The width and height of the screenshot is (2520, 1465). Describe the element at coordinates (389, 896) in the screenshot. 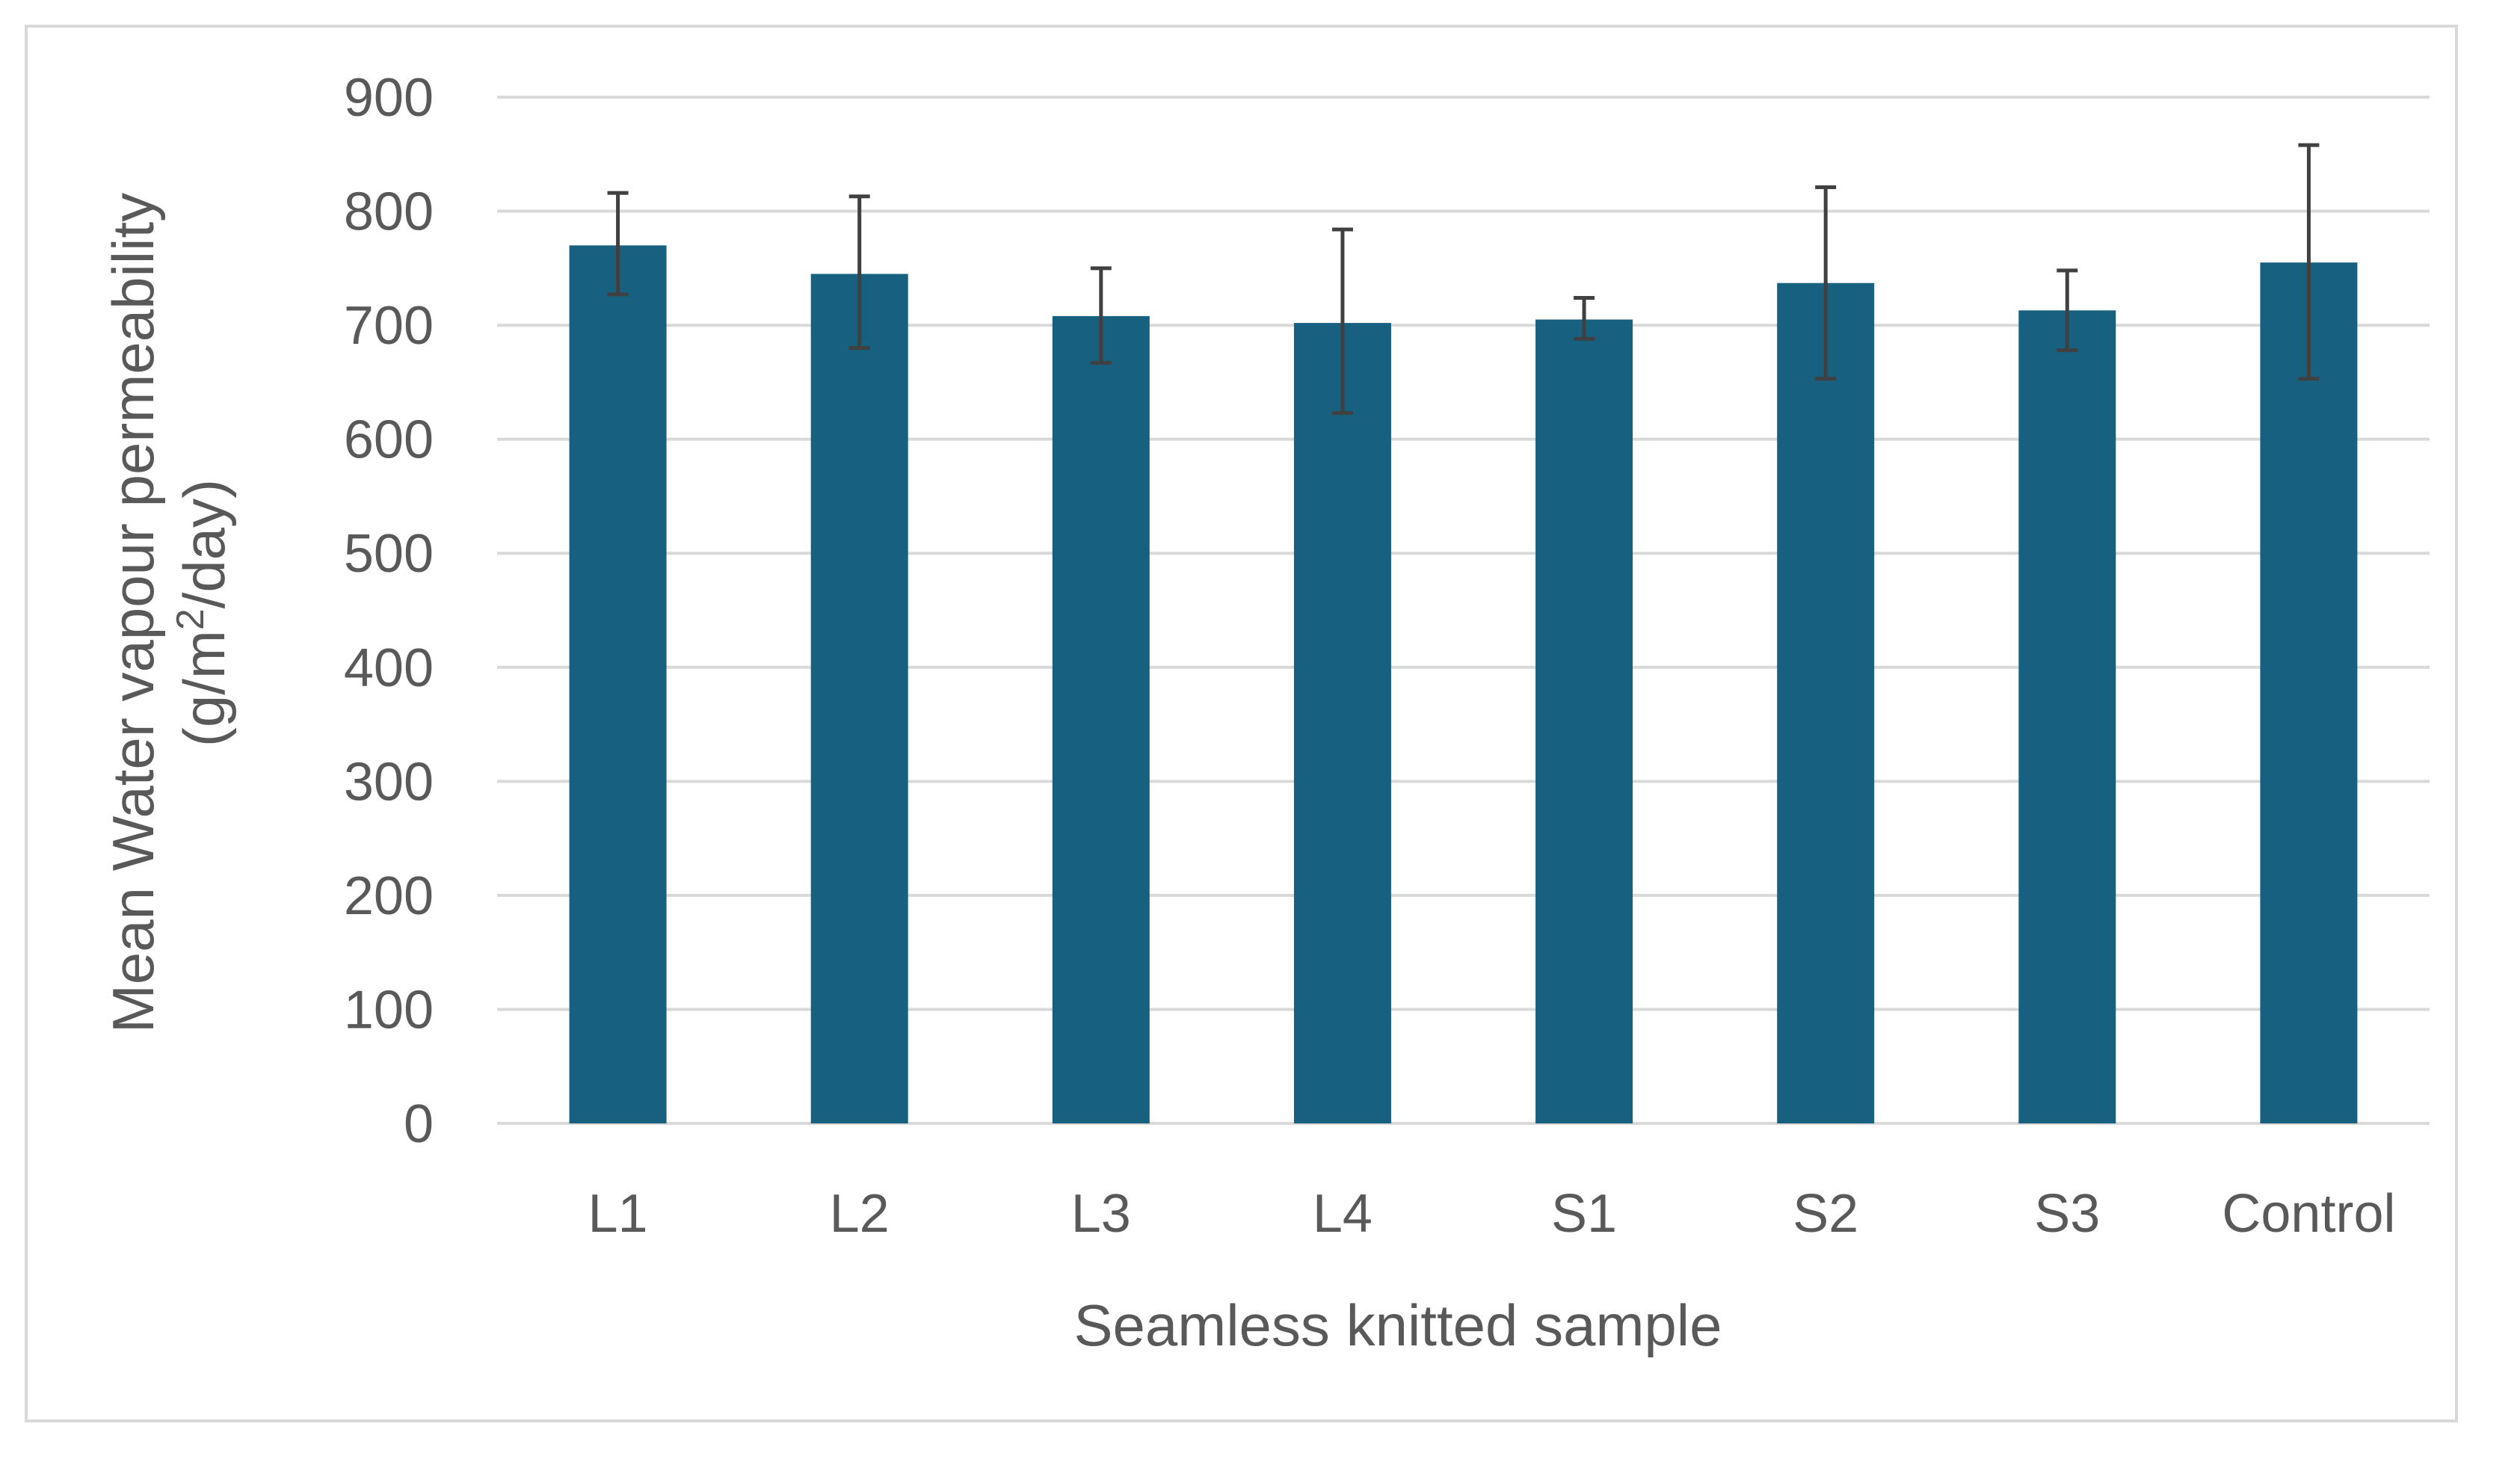

I see `y-tick-label: 200` at that location.